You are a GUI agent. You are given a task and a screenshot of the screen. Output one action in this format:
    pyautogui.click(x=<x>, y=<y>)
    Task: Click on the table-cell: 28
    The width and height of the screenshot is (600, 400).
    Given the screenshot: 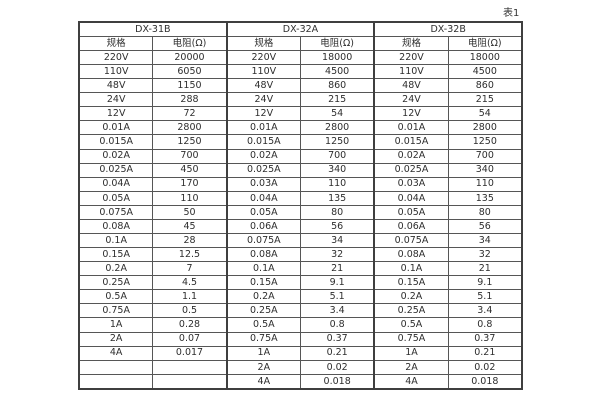 What is the action you would take?
    pyautogui.click(x=190, y=241)
    